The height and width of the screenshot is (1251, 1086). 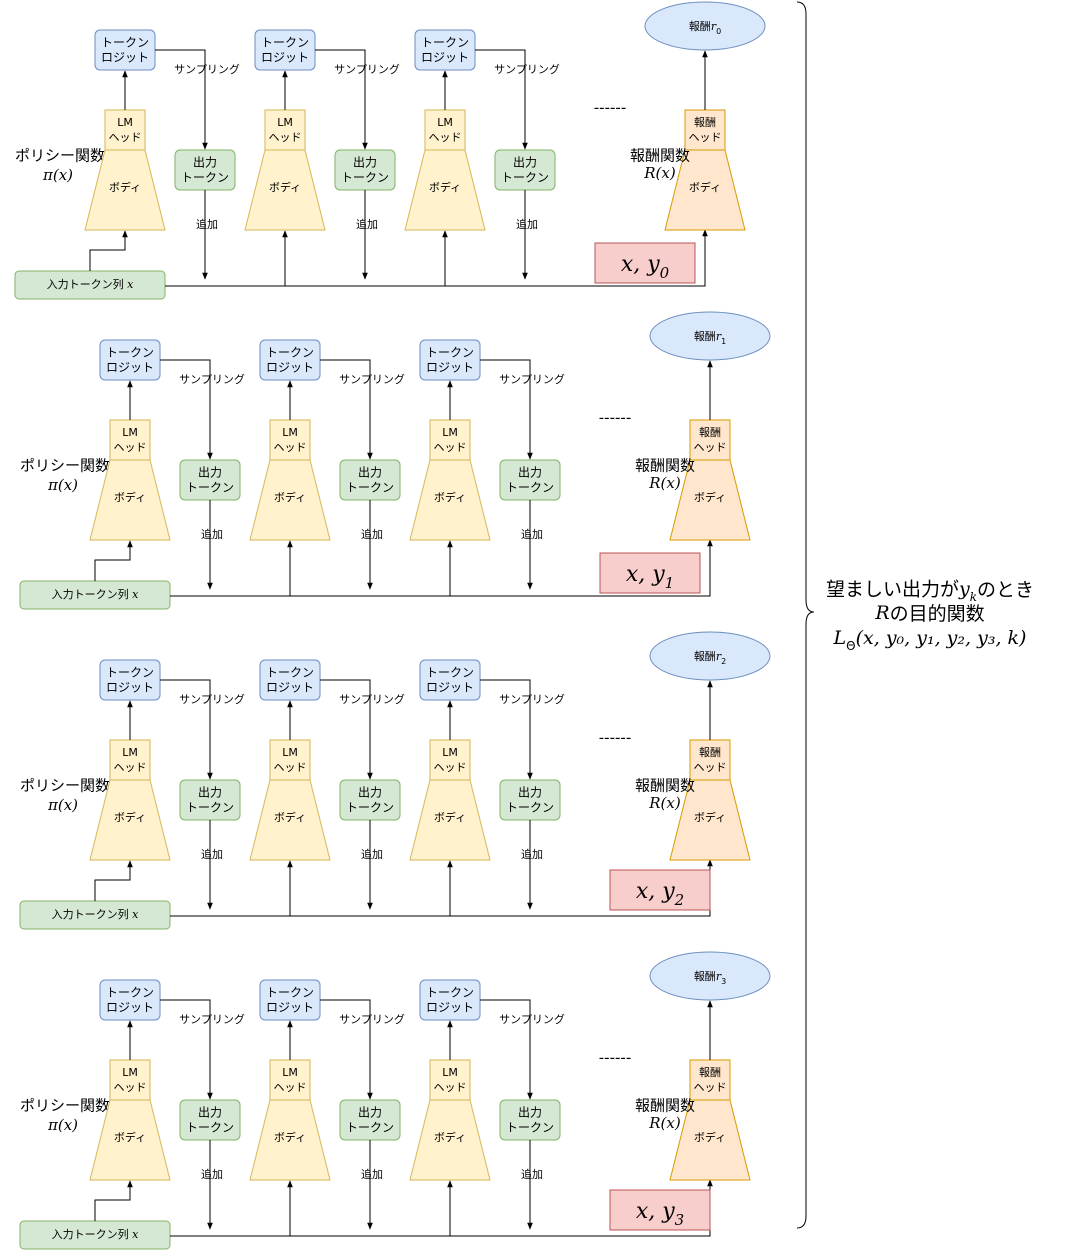 What do you see at coordinates (930, 591) in the screenshot?
I see `objective-line-1: 望ましい出力がykのとき` at bounding box center [930, 591].